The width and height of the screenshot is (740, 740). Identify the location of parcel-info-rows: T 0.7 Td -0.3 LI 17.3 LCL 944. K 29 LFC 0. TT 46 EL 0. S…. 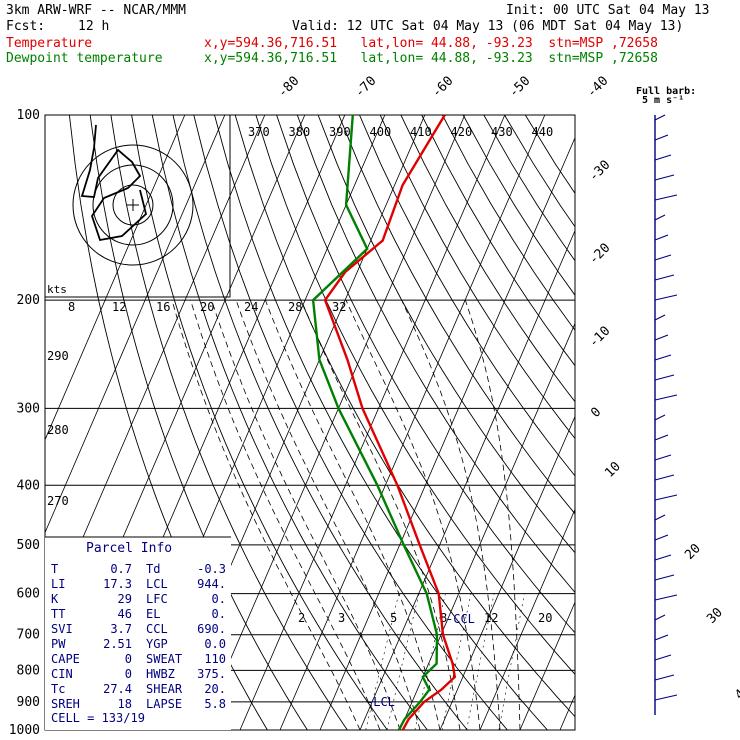
(138, 636).